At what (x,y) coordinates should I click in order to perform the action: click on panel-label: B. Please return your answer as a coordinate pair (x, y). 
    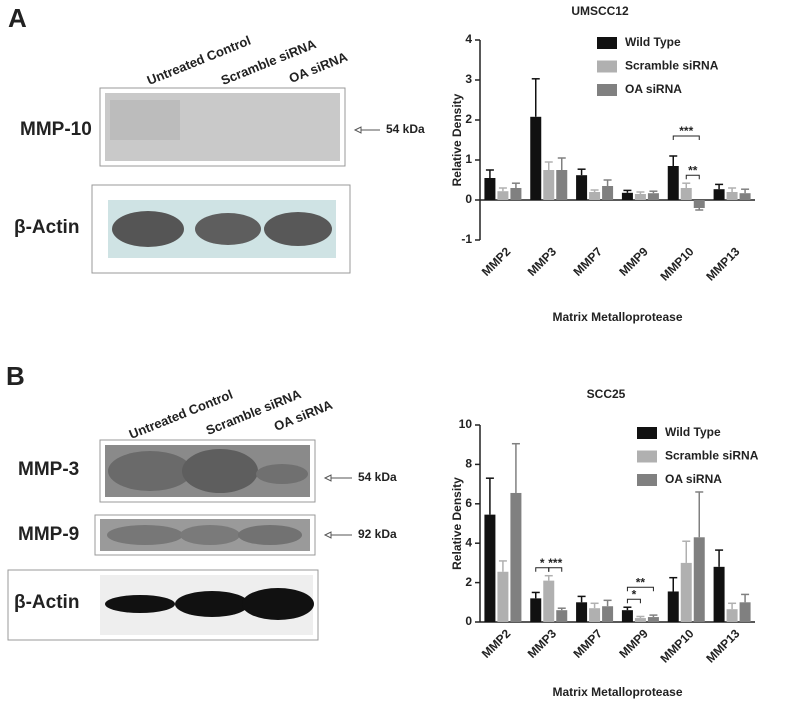
    Looking at the image, I should click on (15, 376).